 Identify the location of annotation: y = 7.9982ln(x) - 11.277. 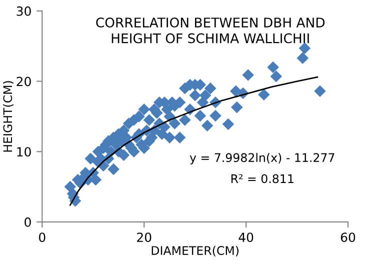
(262, 158).